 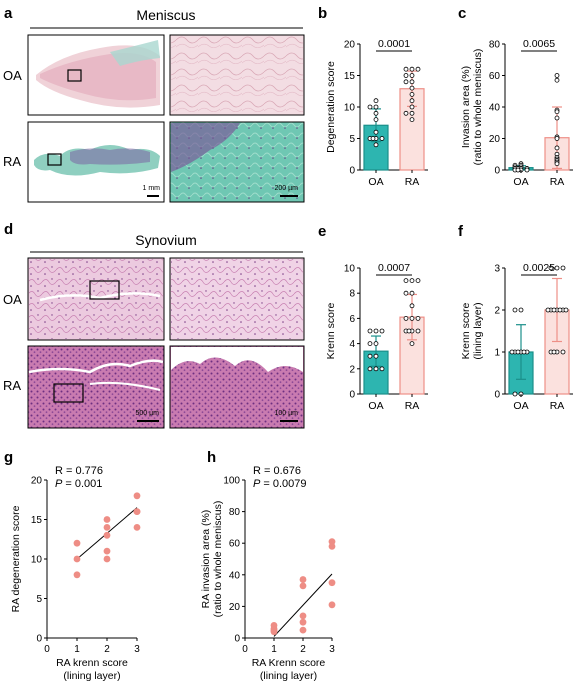 I want to click on y-tick-label: 100, so click(x=231, y=481).